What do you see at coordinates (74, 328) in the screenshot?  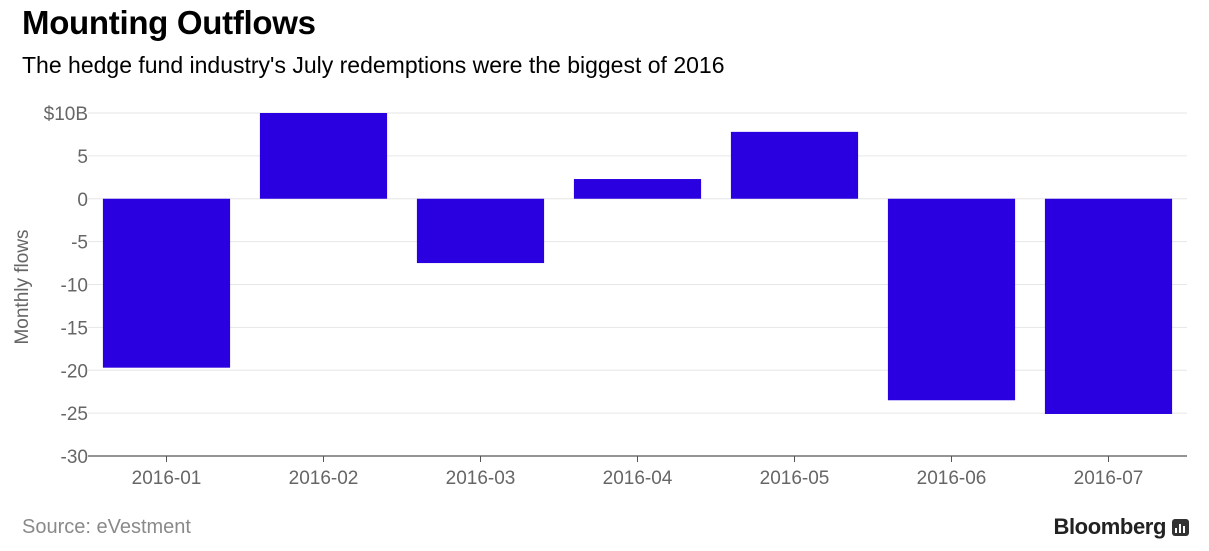 I see `y-tick-label: -15` at bounding box center [74, 328].